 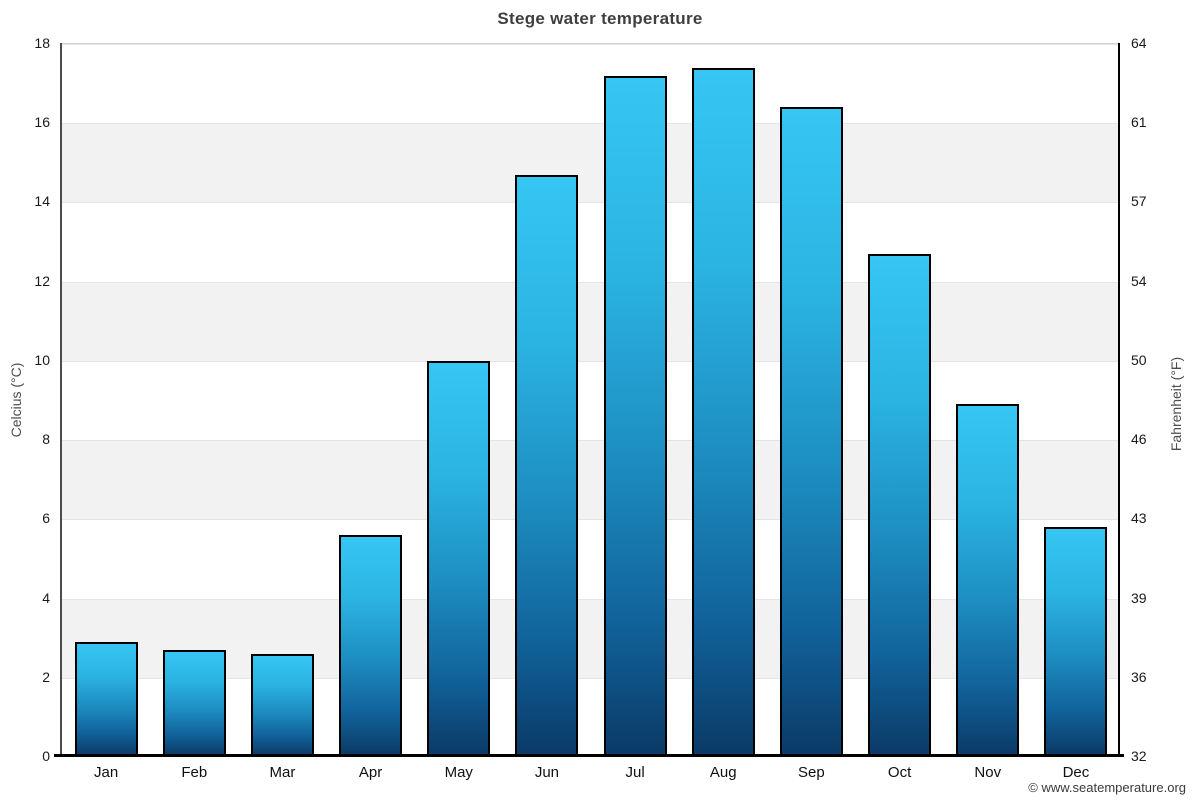 I want to click on bar-dec, so click(x=1076, y=642).